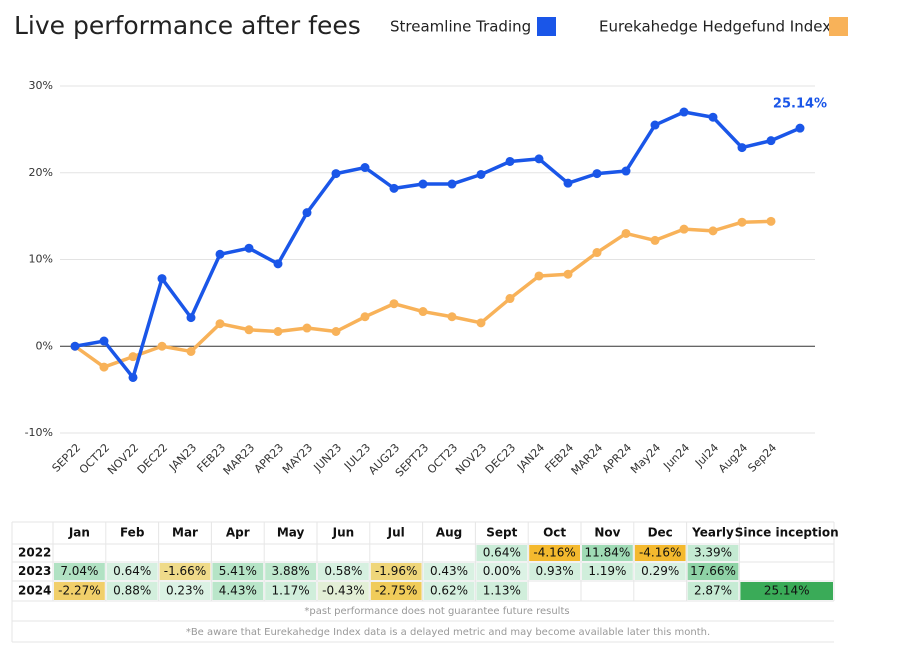 The width and height of the screenshot is (901, 661). I want to click on x-tick-label: APR23, so click(269, 458).